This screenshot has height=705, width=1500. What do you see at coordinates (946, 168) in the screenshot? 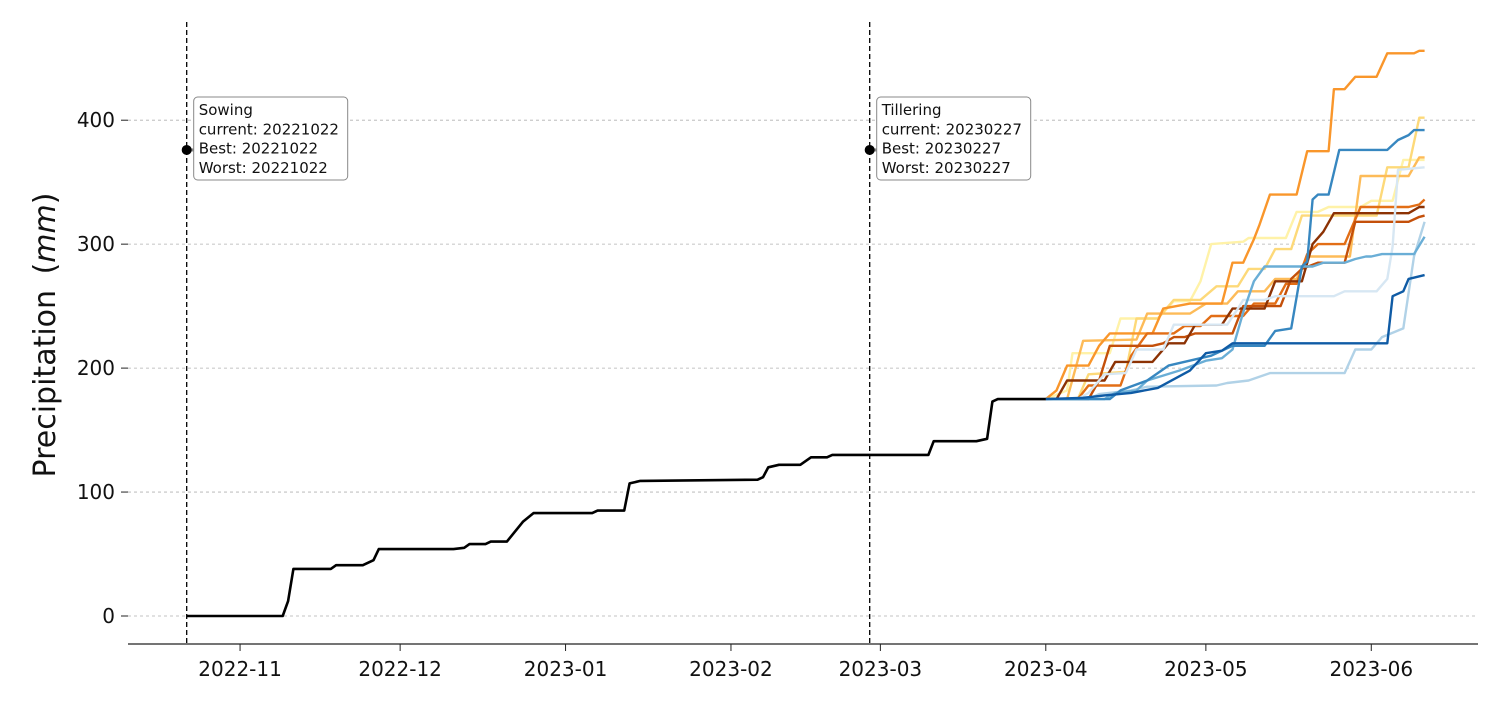
I see `annotation-date-line: Worst: 20230227` at bounding box center [946, 168].